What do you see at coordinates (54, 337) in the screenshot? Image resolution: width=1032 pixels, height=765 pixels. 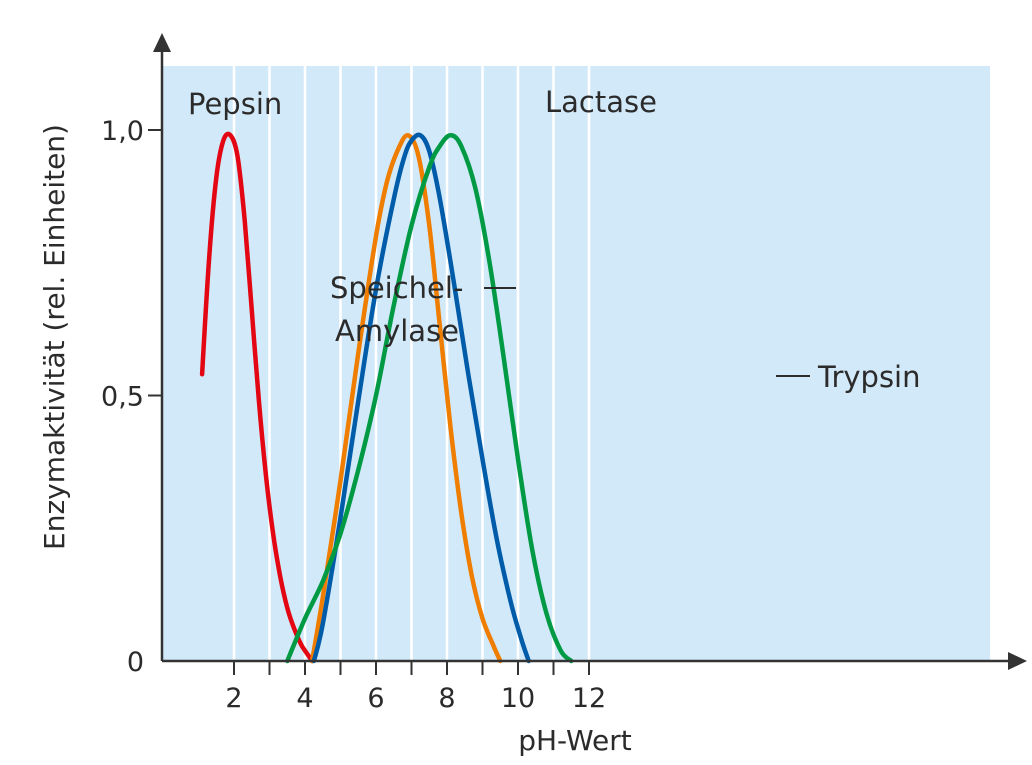 I see `y-axis-title: Enzymaktivität (rel. Einheiten)` at bounding box center [54, 337].